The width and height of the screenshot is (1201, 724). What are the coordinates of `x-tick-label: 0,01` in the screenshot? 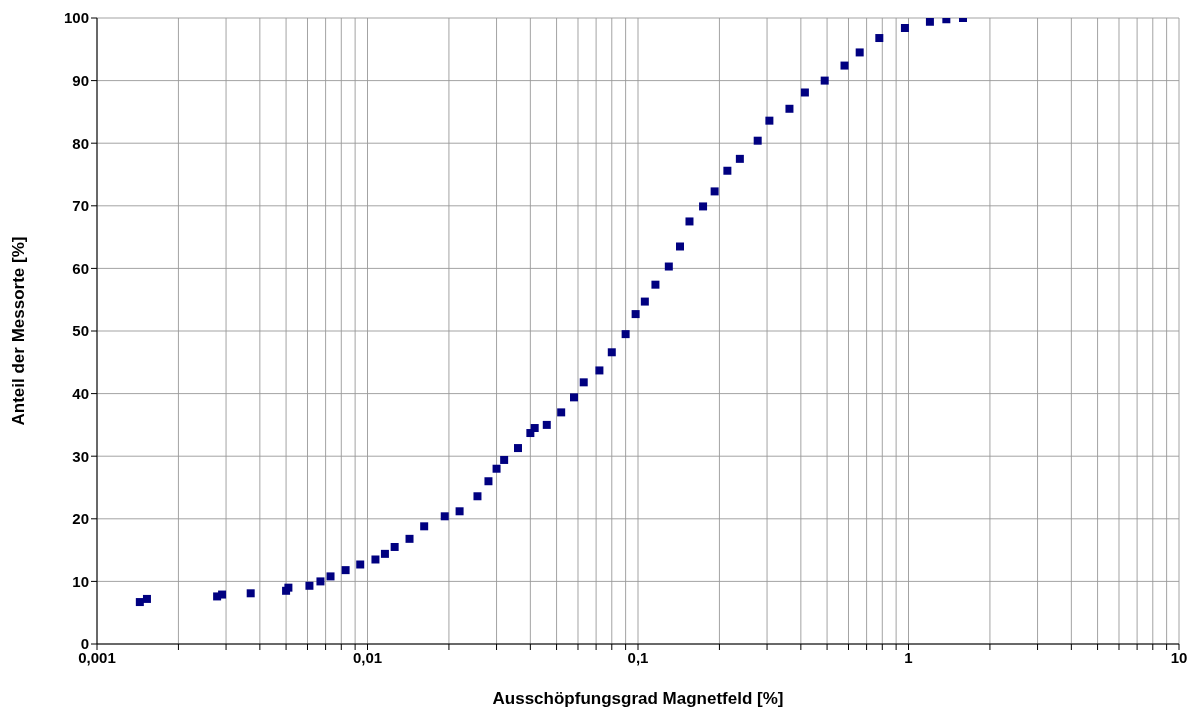 It's located at (367, 657).